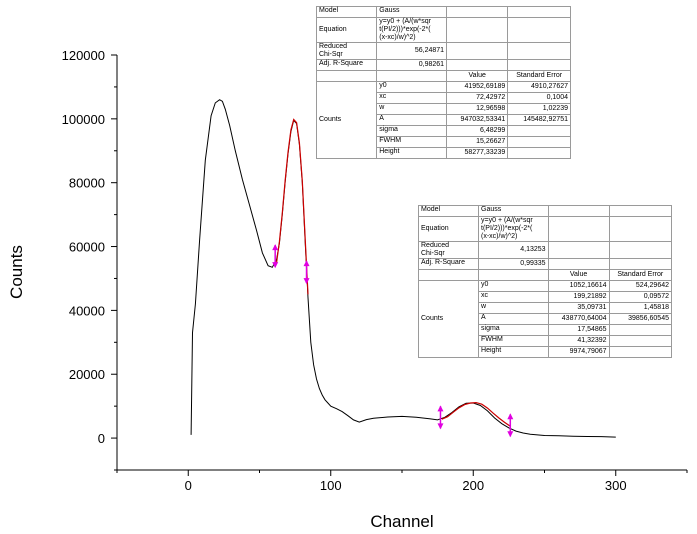 The width and height of the screenshot is (697, 534). Describe the element at coordinates (578, 352) in the screenshot. I see `param-value: 9974,79067` at that location.